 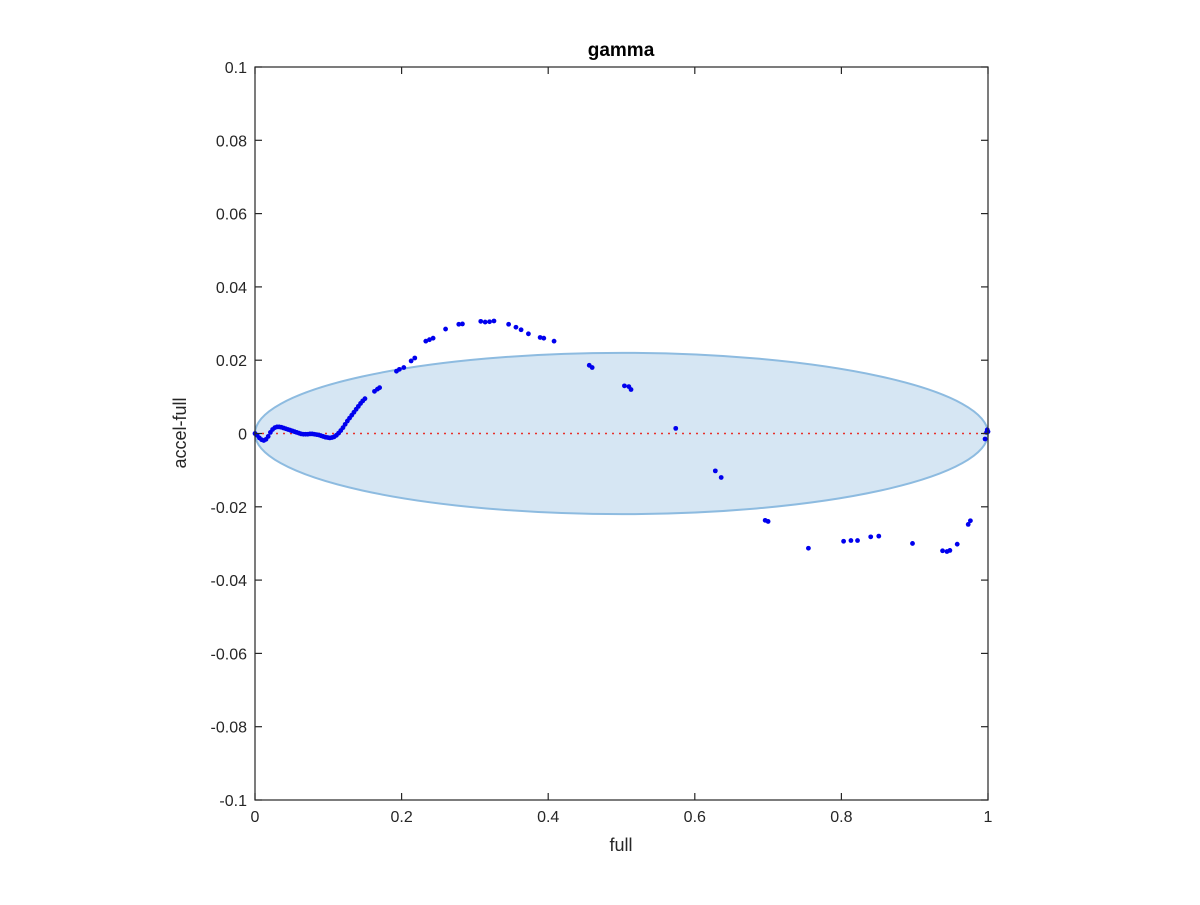 I want to click on x-tick-label: 0.6, so click(x=695, y=817).